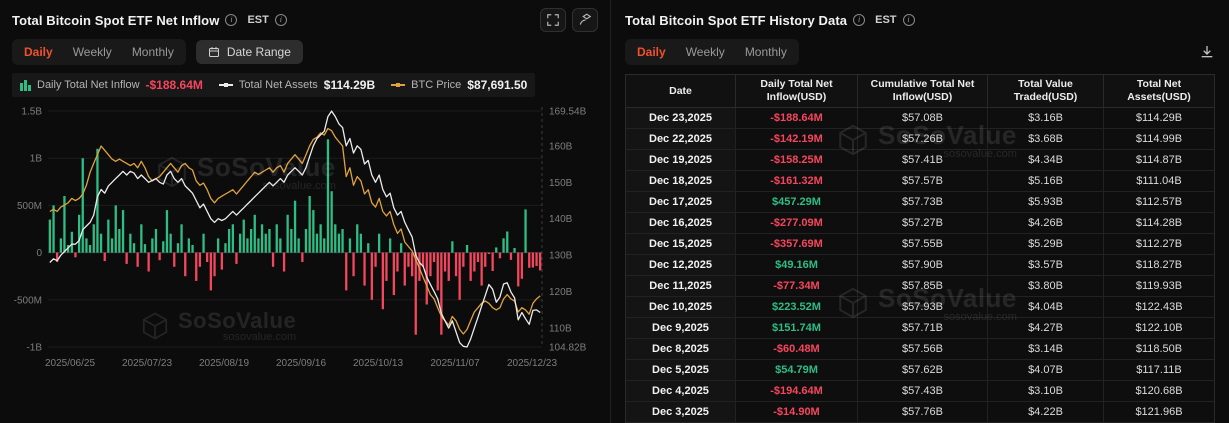 This screenshot has width=1229, height=423. What do you see at coordinates (681, 92) in the screenshot?
I see `column-header-date: Date` at bounding box center [681, 92].